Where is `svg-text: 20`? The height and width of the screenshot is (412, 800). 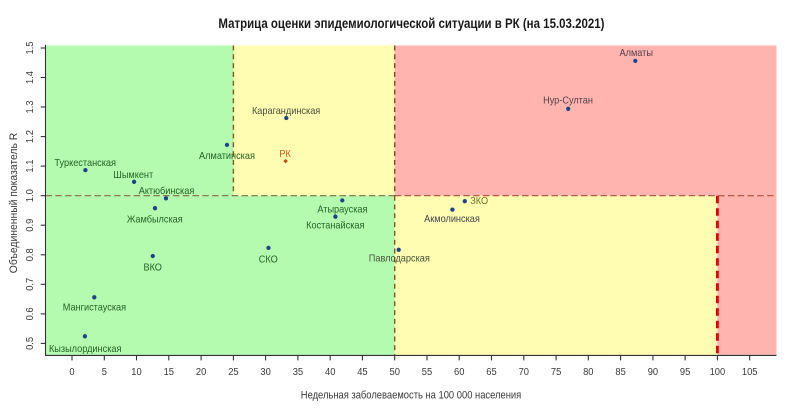 svg-text: 20 is located at coordinates (201, 373).